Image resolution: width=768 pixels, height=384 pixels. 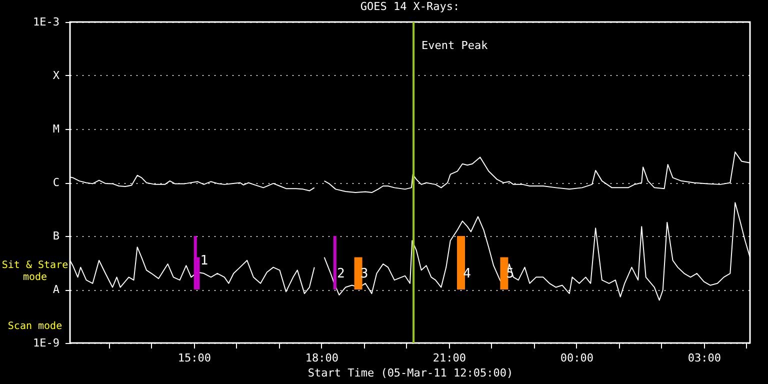 I want to click on x-axis-title: Start Time (05-Mar-11 12:05:00), so click(x=411, y=373).